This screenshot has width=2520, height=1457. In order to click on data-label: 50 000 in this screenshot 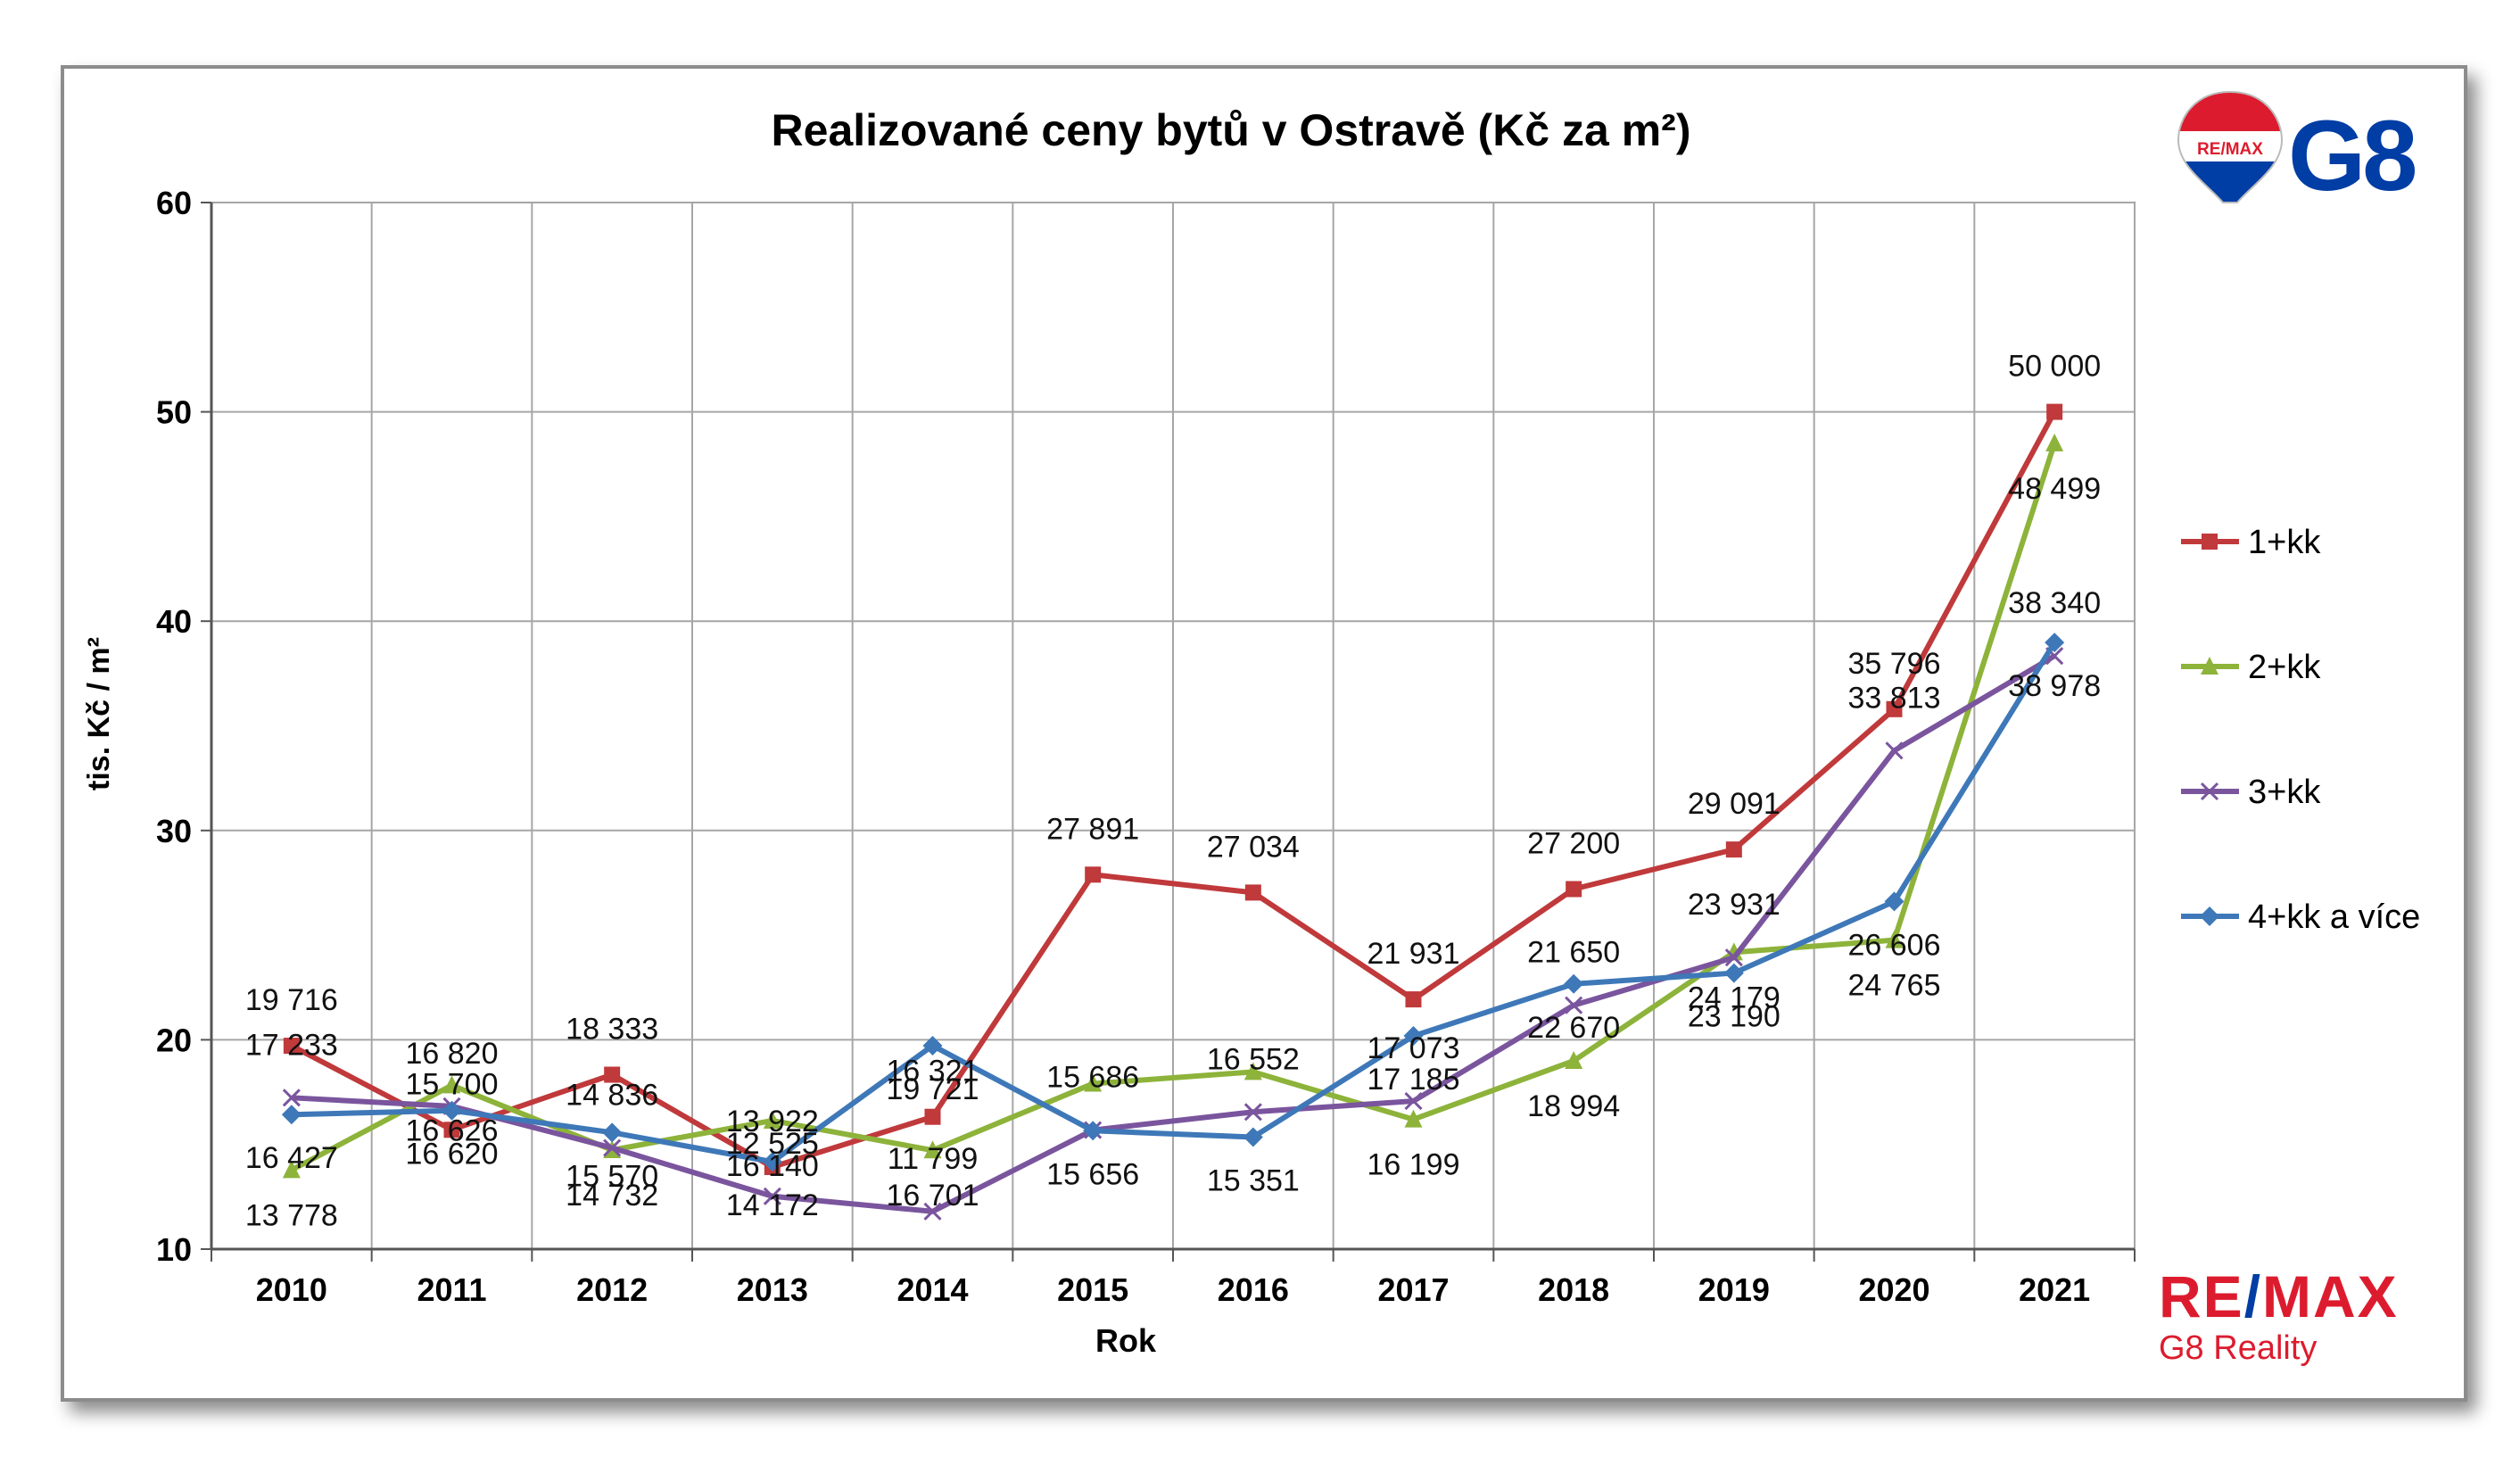, I will do `click(2054, 367)`.